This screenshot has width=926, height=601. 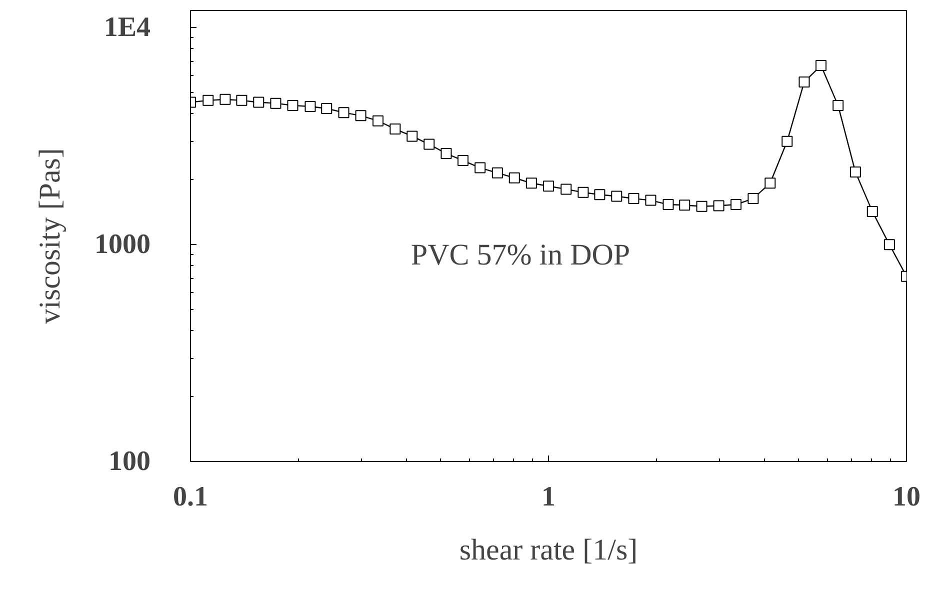 I want to click on y-tick-label: 1E4, so click(x=127, y=28).